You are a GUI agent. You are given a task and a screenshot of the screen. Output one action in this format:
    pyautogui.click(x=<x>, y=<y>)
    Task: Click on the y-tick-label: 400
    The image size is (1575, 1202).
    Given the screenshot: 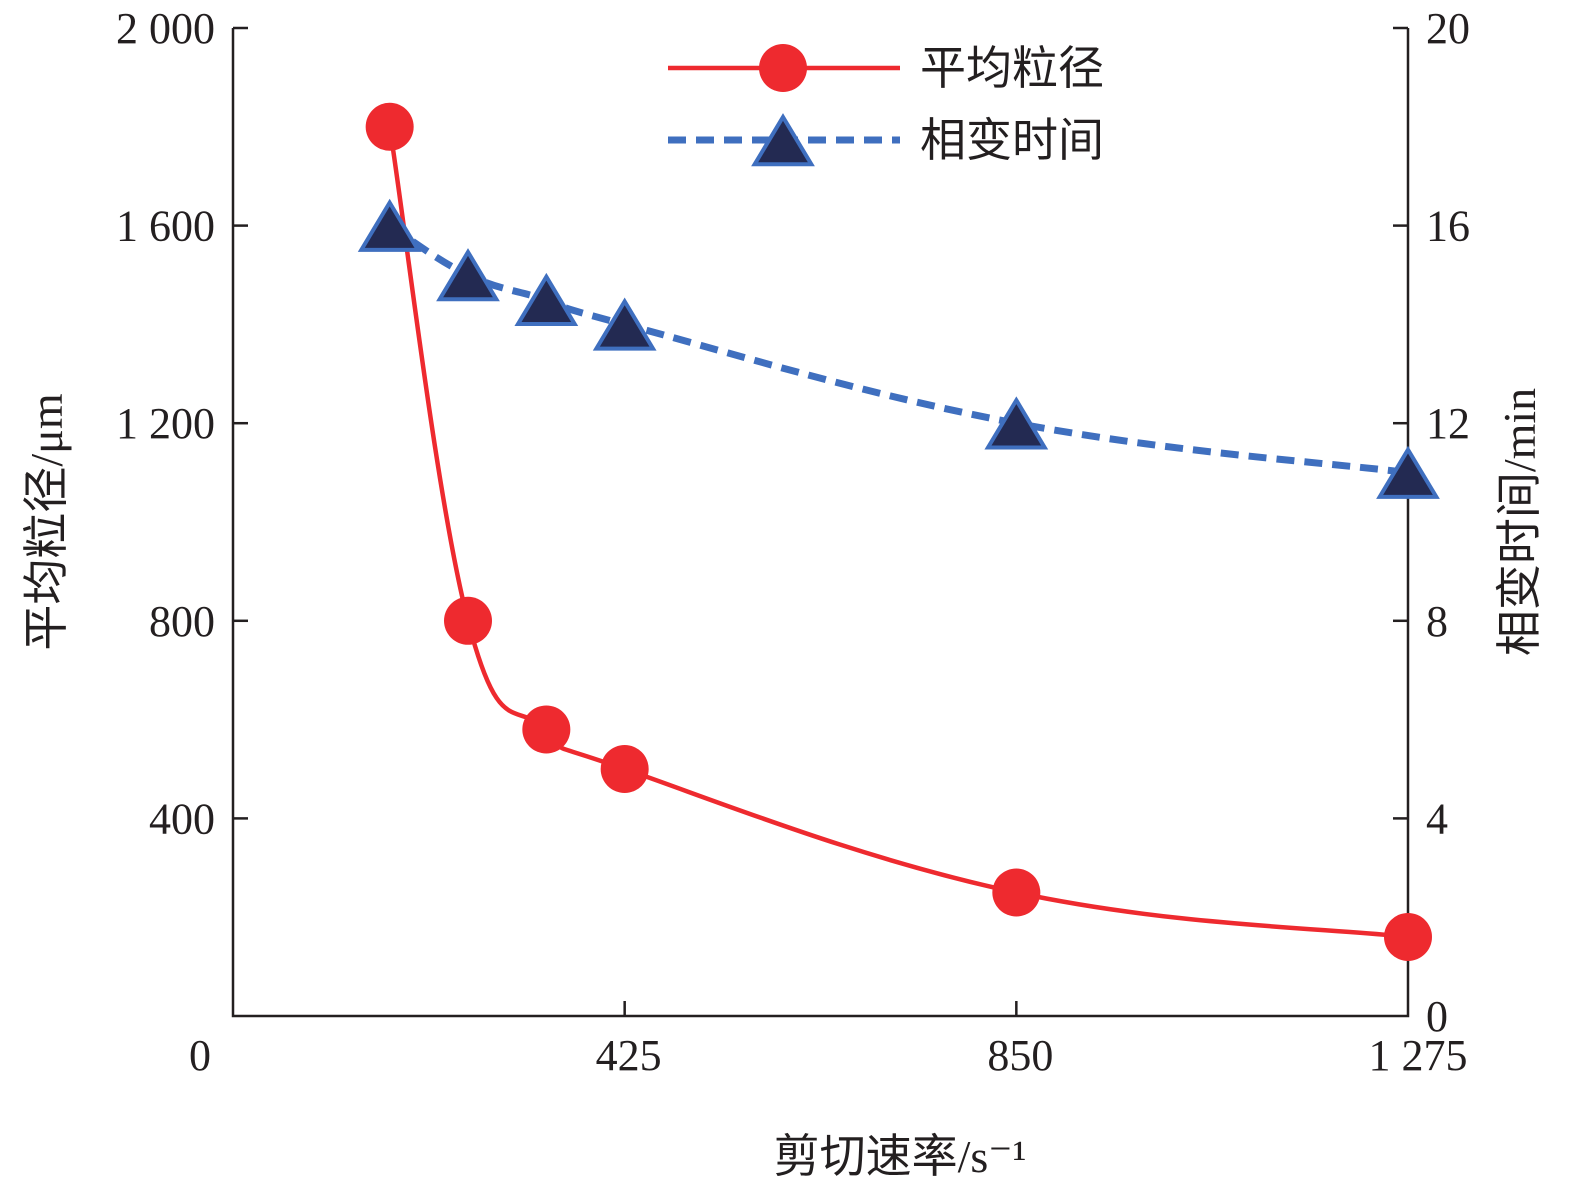 What is the action you would take?
    pyautogui.click(x=182, y=818)
    